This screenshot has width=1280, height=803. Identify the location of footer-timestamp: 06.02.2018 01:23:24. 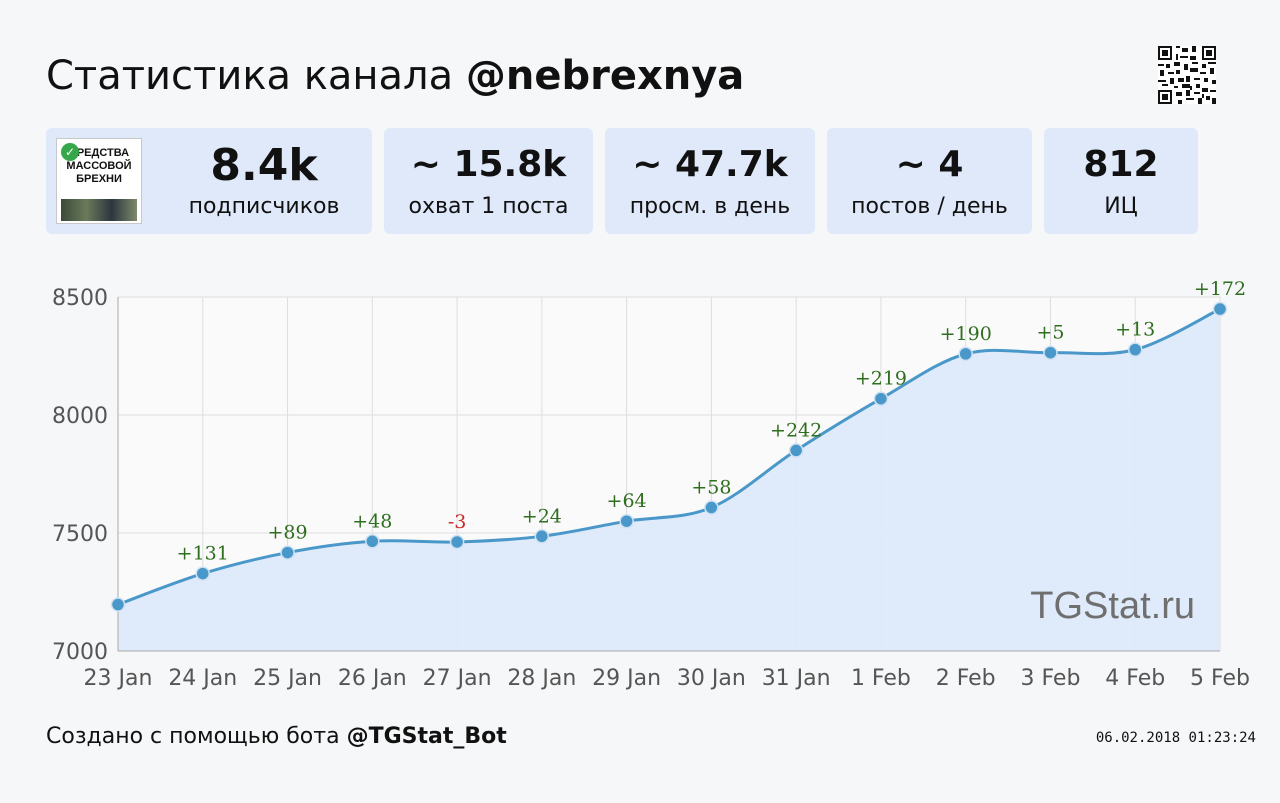
(1175, 738).